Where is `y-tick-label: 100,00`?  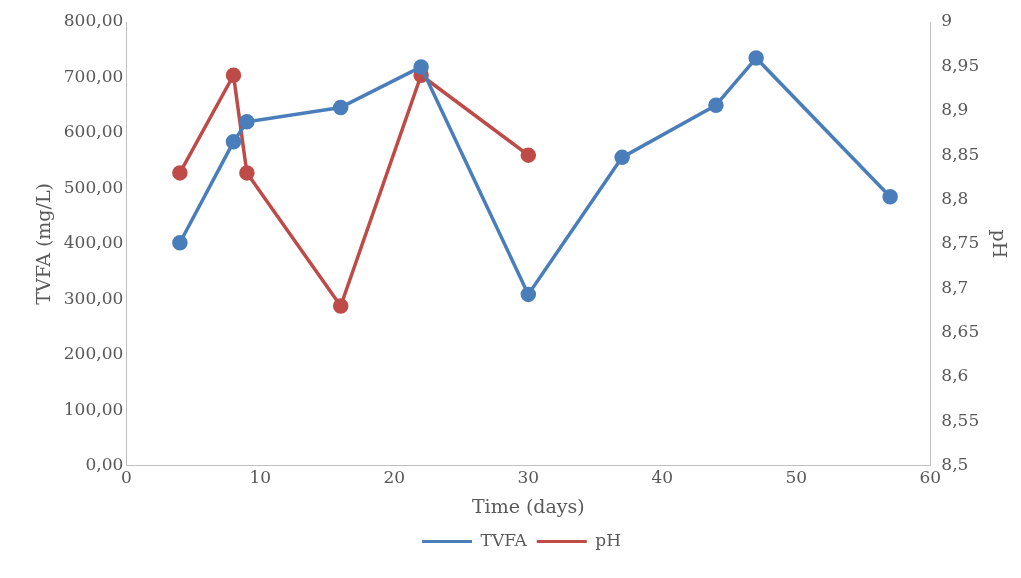 y-tick-label: 100,00 is located at coordinates (93, 408).